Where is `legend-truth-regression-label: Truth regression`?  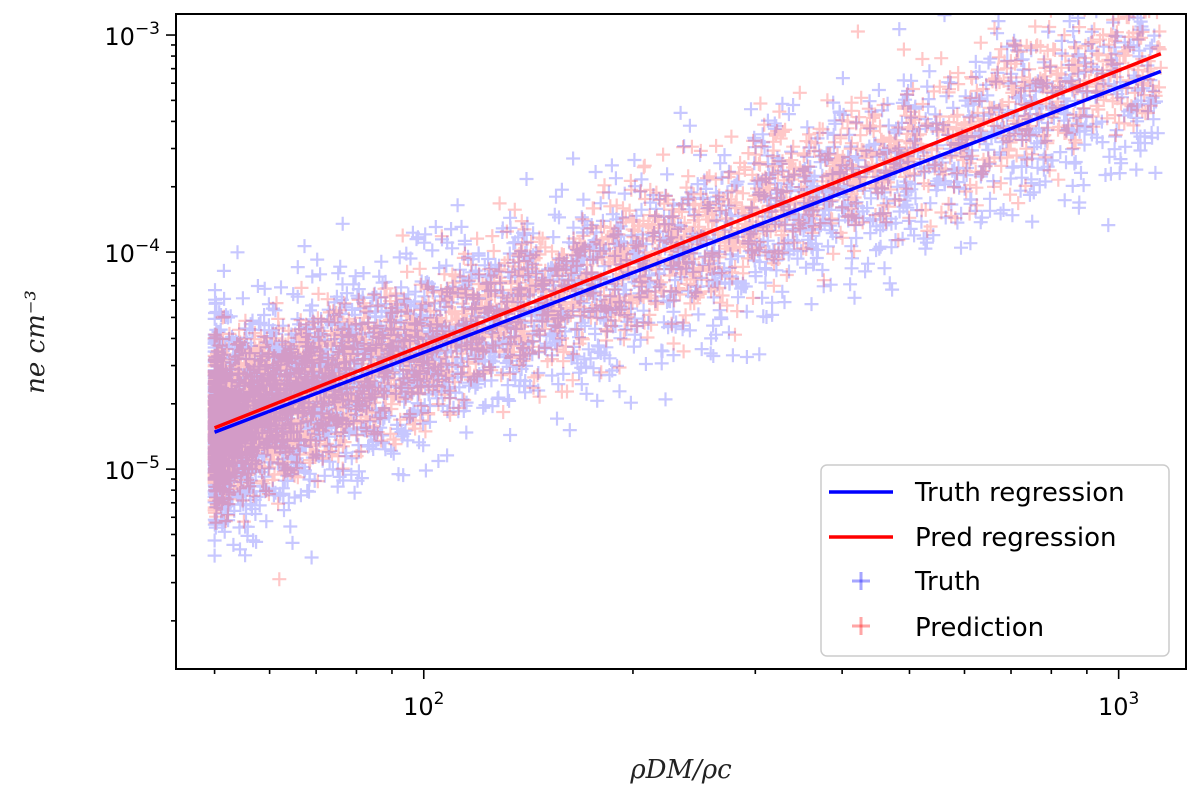
legend-truth-regression-label: Truth regression is located at coordinates (1019, 493).